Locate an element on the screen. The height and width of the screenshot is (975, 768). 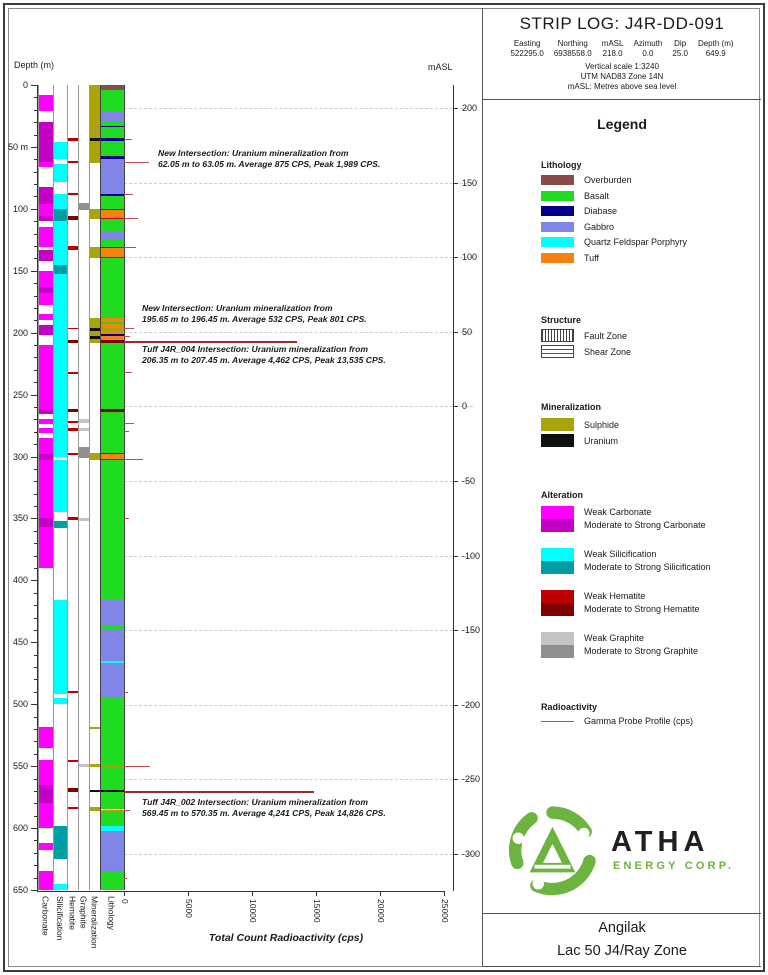
collar-field-label: Easting is located at coordinates (527, 43).